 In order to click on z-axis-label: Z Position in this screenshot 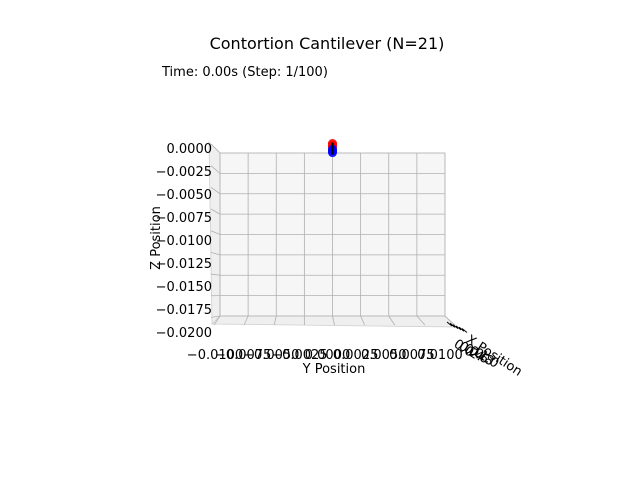, I will do `click(156, 238)`.